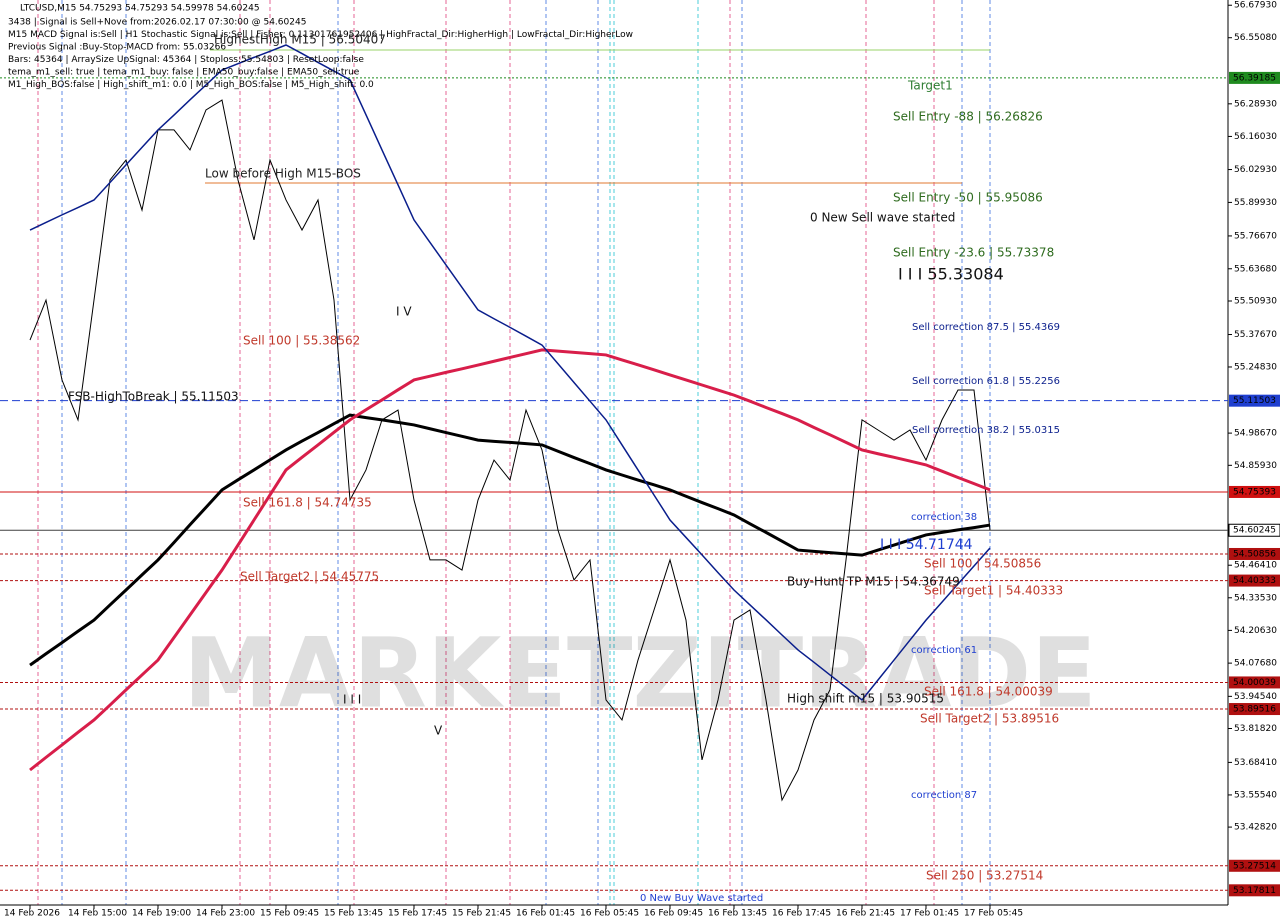 Image resolution: width=1280 pixels, height=920 pixels. Describe the element at coordinates (289, 914) in the screenshot. I see `x-tick-label: 15 Feb 09:45` at that location.